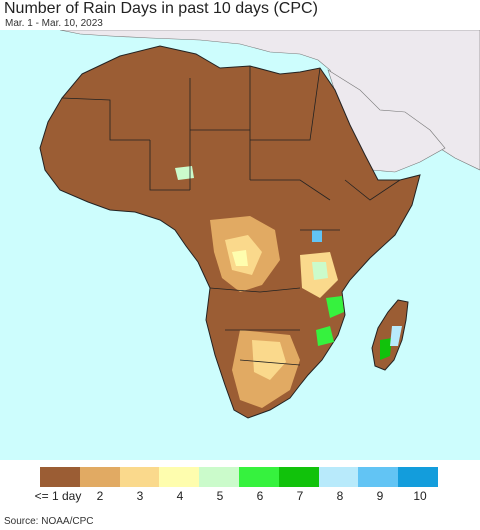 This screenshot has width=480, height=530. I want to click on rain-3day-south, so click(269, 360).